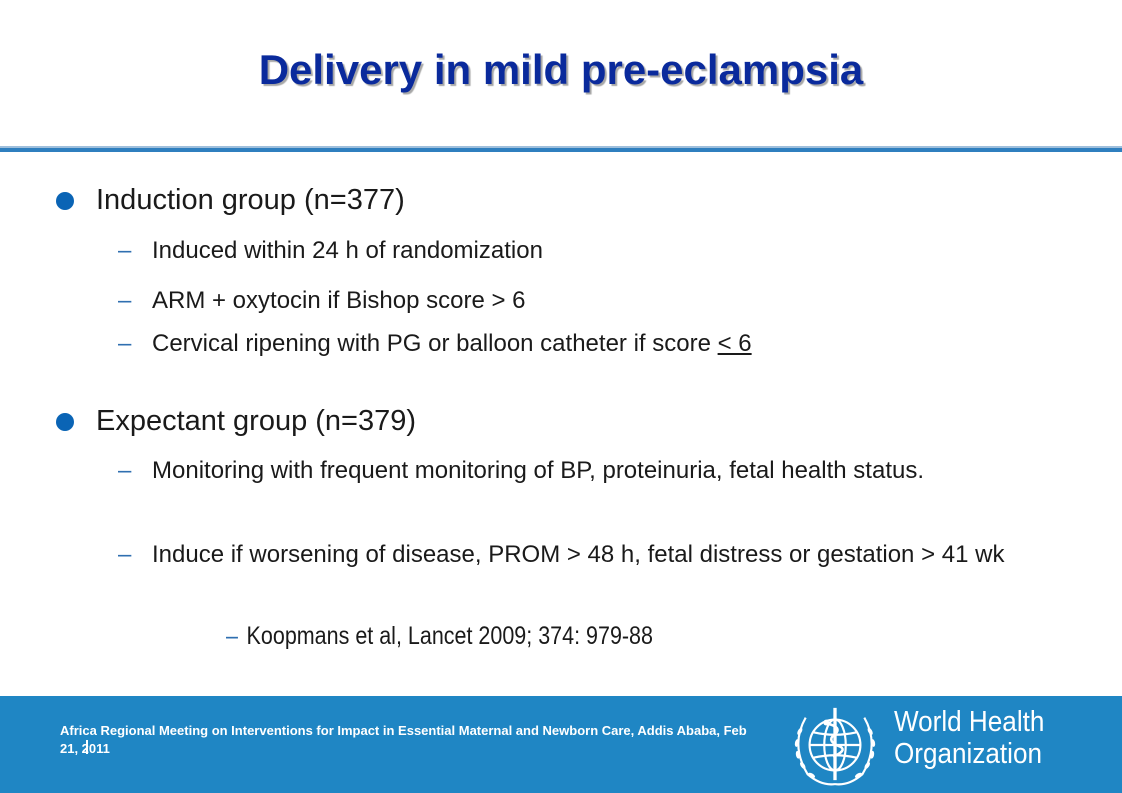 This screenshot has width=1122, height=793. I want to click on who-emblem-icon, so click(835, 746).